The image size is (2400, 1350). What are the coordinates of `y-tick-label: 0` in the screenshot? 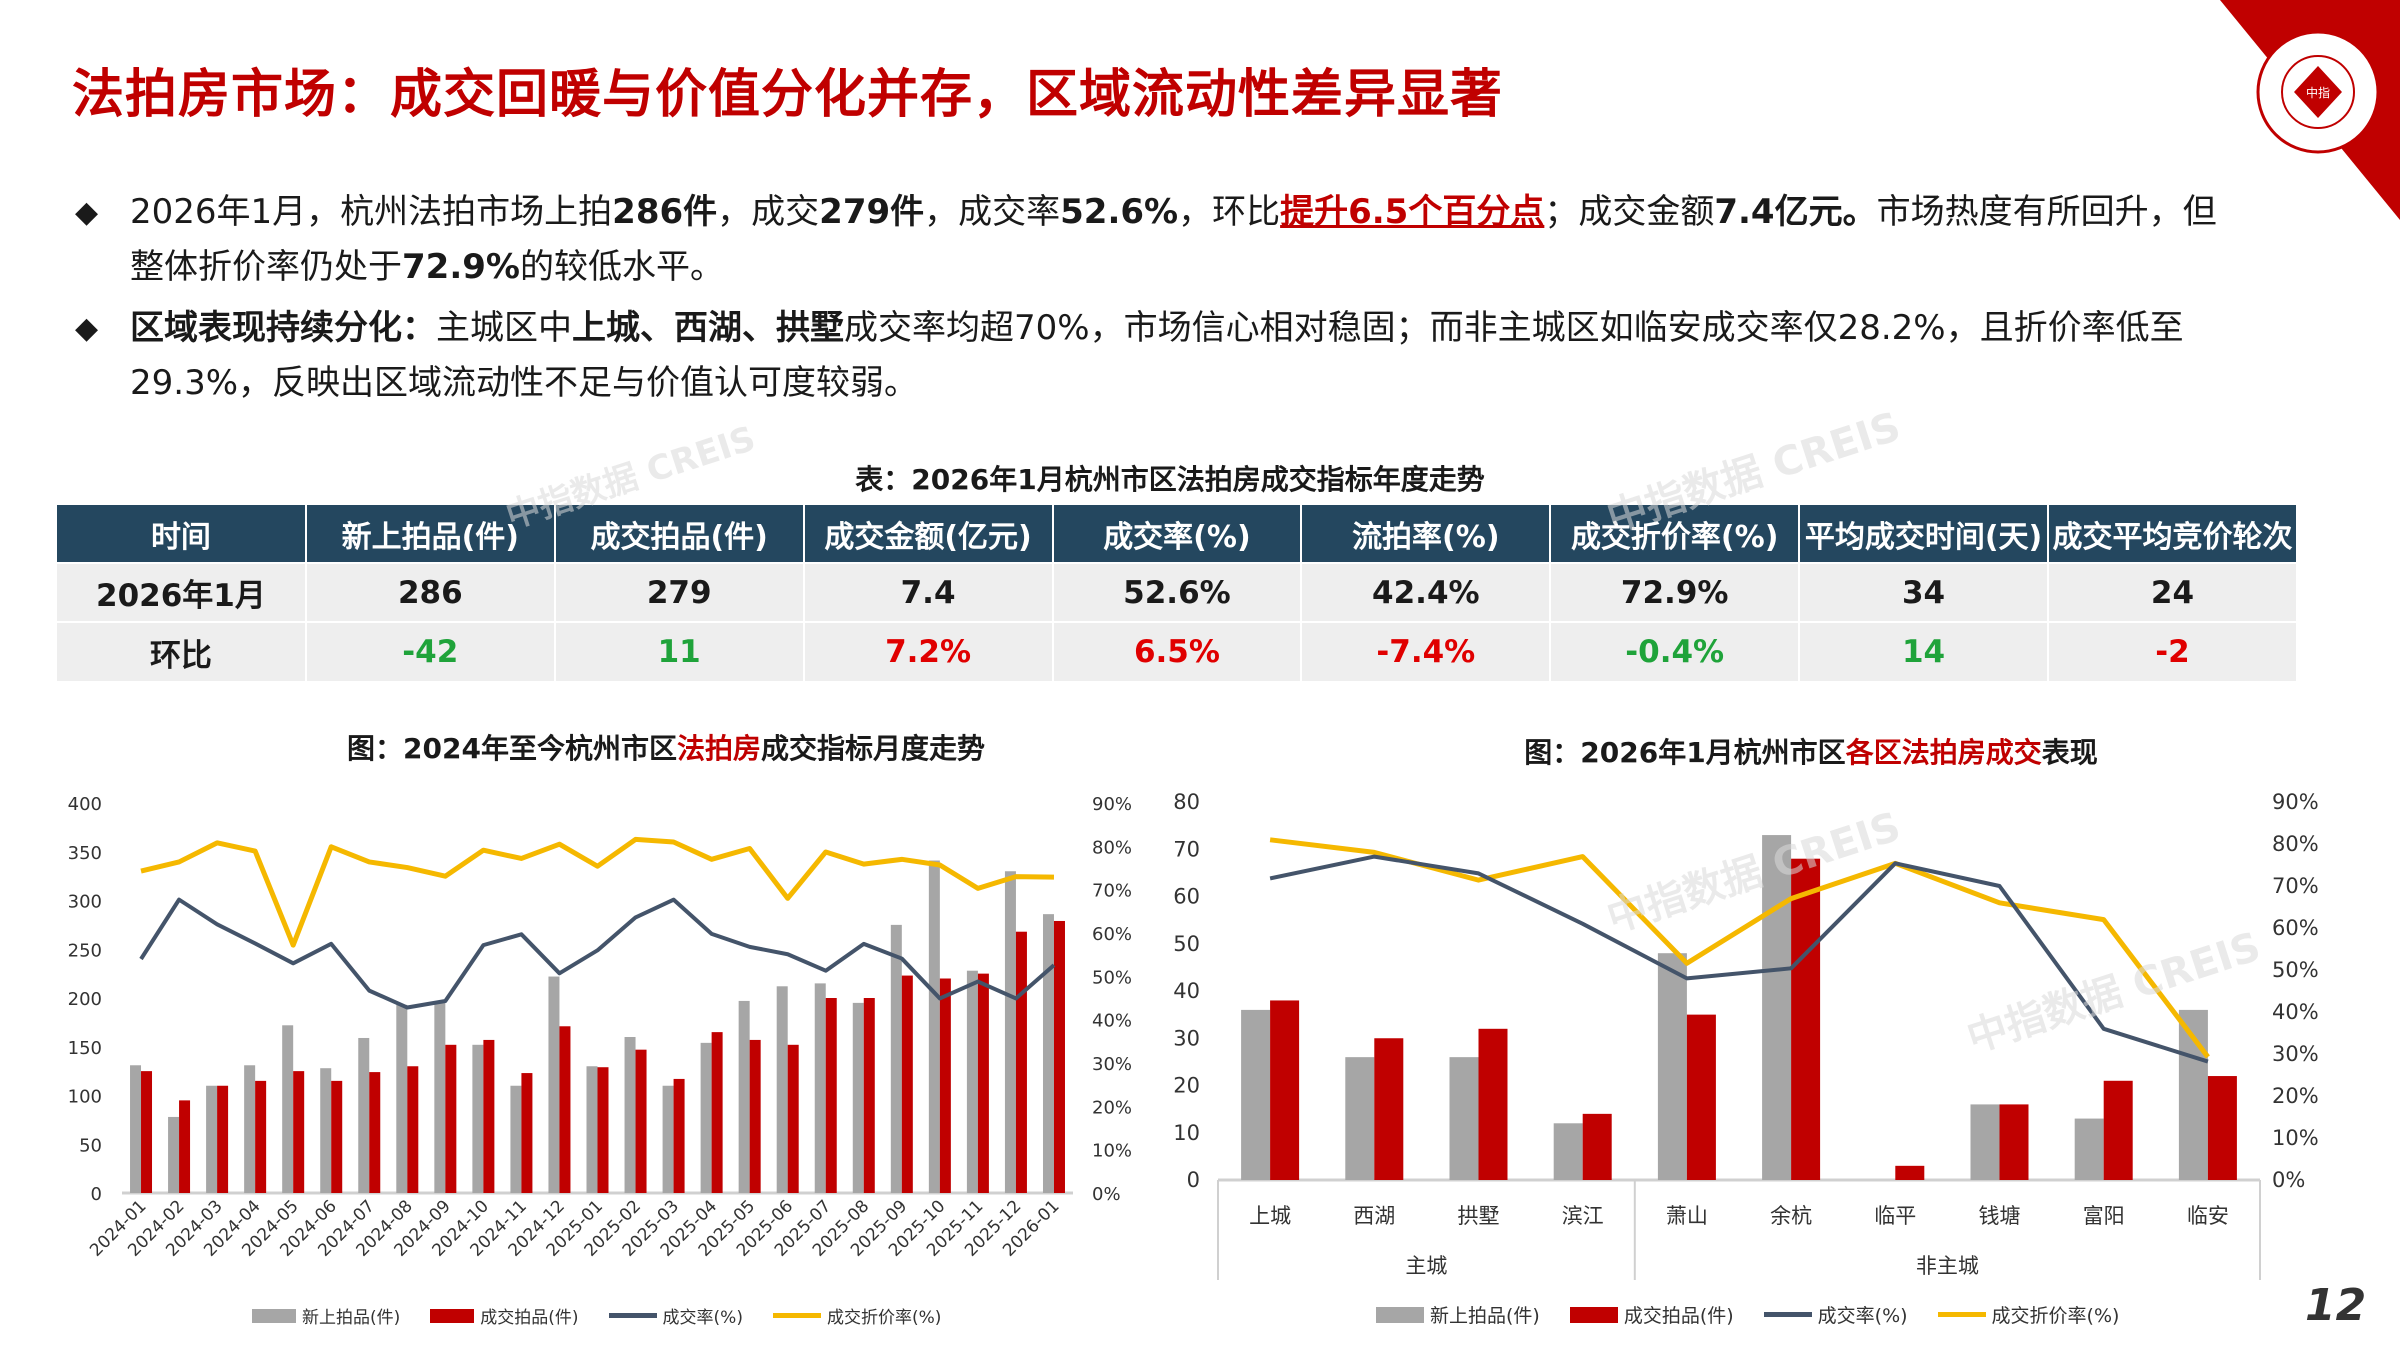 It's located at (96, 1194).